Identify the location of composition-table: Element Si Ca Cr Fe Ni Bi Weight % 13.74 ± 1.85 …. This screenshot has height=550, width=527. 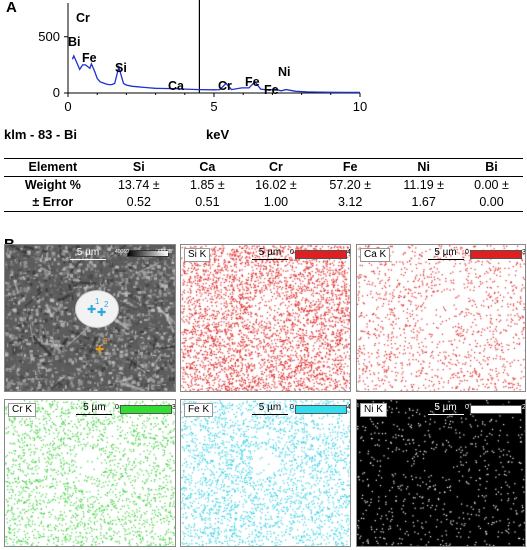
(263, 185).